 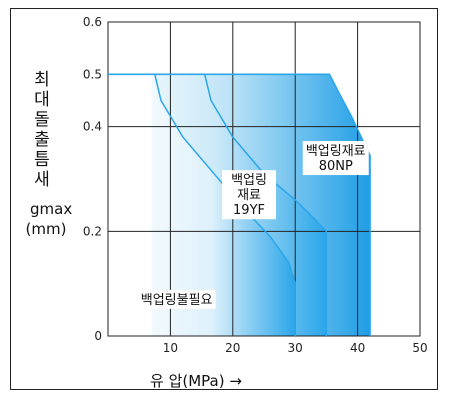 I want to click on region-label: 백업링불필요, so click(x=177, y=300).